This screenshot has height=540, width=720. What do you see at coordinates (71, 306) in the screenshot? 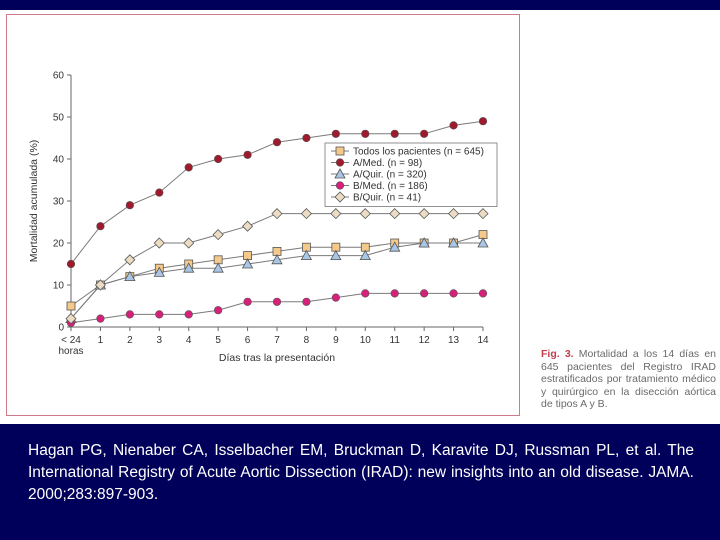
I see `series-0-point` at bounding box center [71, 306].